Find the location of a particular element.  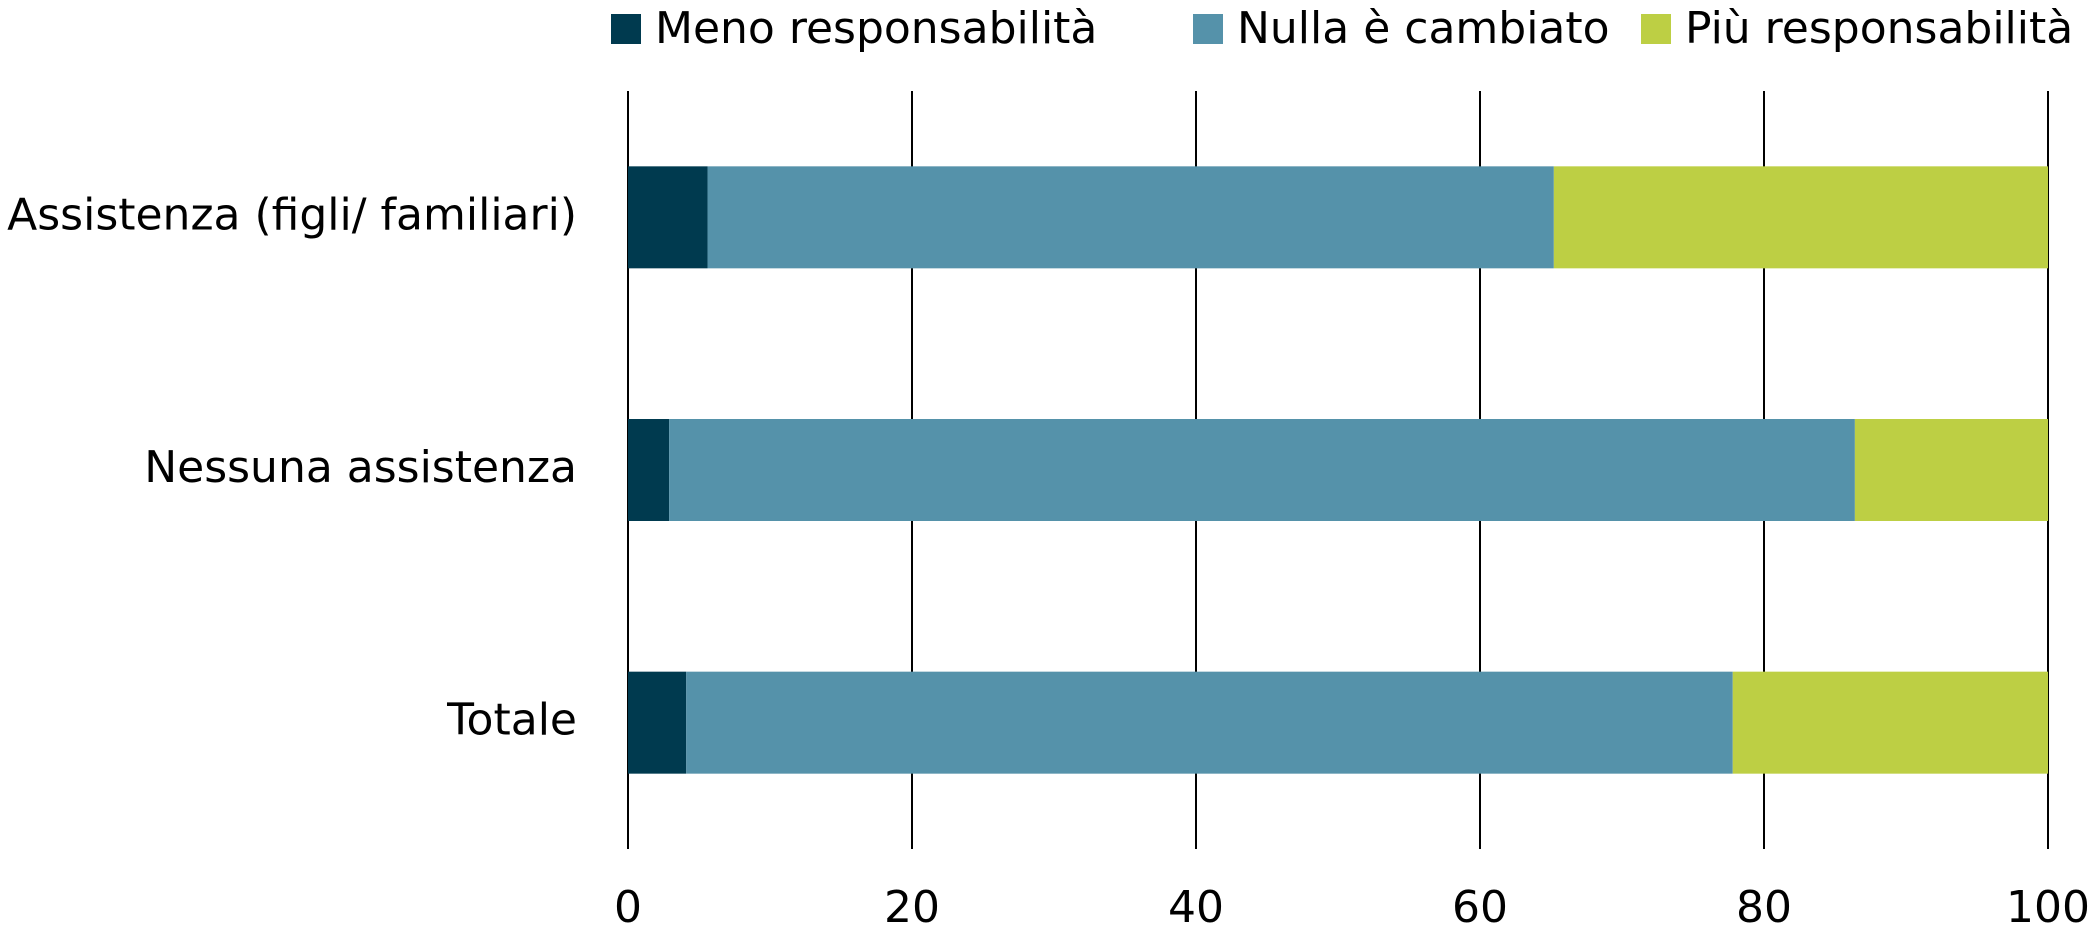

y-tick-label: Totale is located at coordinates (511, 720).